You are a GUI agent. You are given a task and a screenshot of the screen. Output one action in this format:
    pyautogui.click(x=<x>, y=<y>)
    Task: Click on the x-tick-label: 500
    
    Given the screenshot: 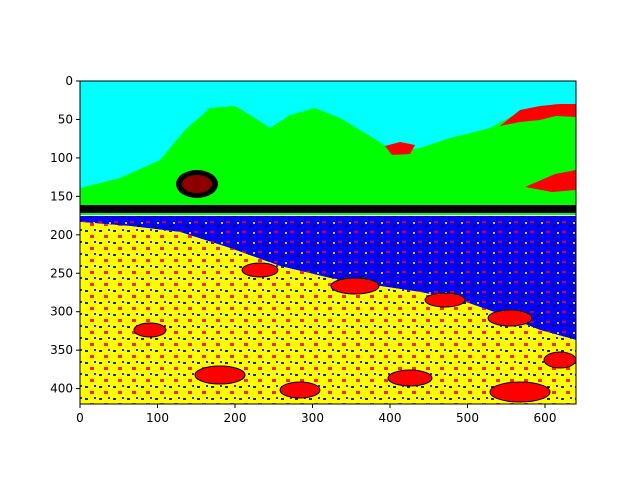 What is the action you would take?
    pyautogui.click(x=467, y=418)
    